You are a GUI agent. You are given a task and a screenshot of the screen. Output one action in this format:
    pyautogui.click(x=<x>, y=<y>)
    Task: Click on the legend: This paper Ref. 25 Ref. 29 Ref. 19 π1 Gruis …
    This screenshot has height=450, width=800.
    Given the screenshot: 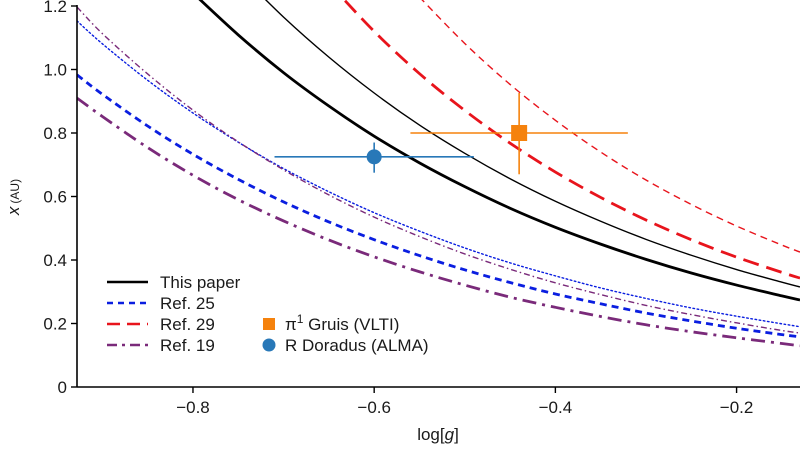 What is the action you would take?
    pyautogui.click(x=268, y=314)
    